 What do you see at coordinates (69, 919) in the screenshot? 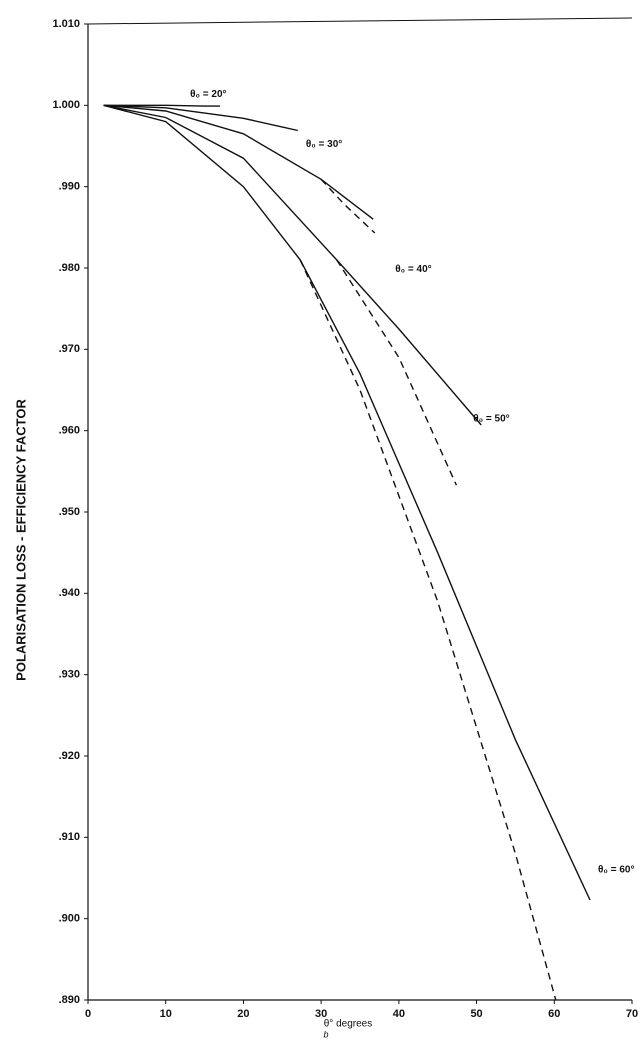
I see `y-tick-label: .900` at bounding box center [69, 919].